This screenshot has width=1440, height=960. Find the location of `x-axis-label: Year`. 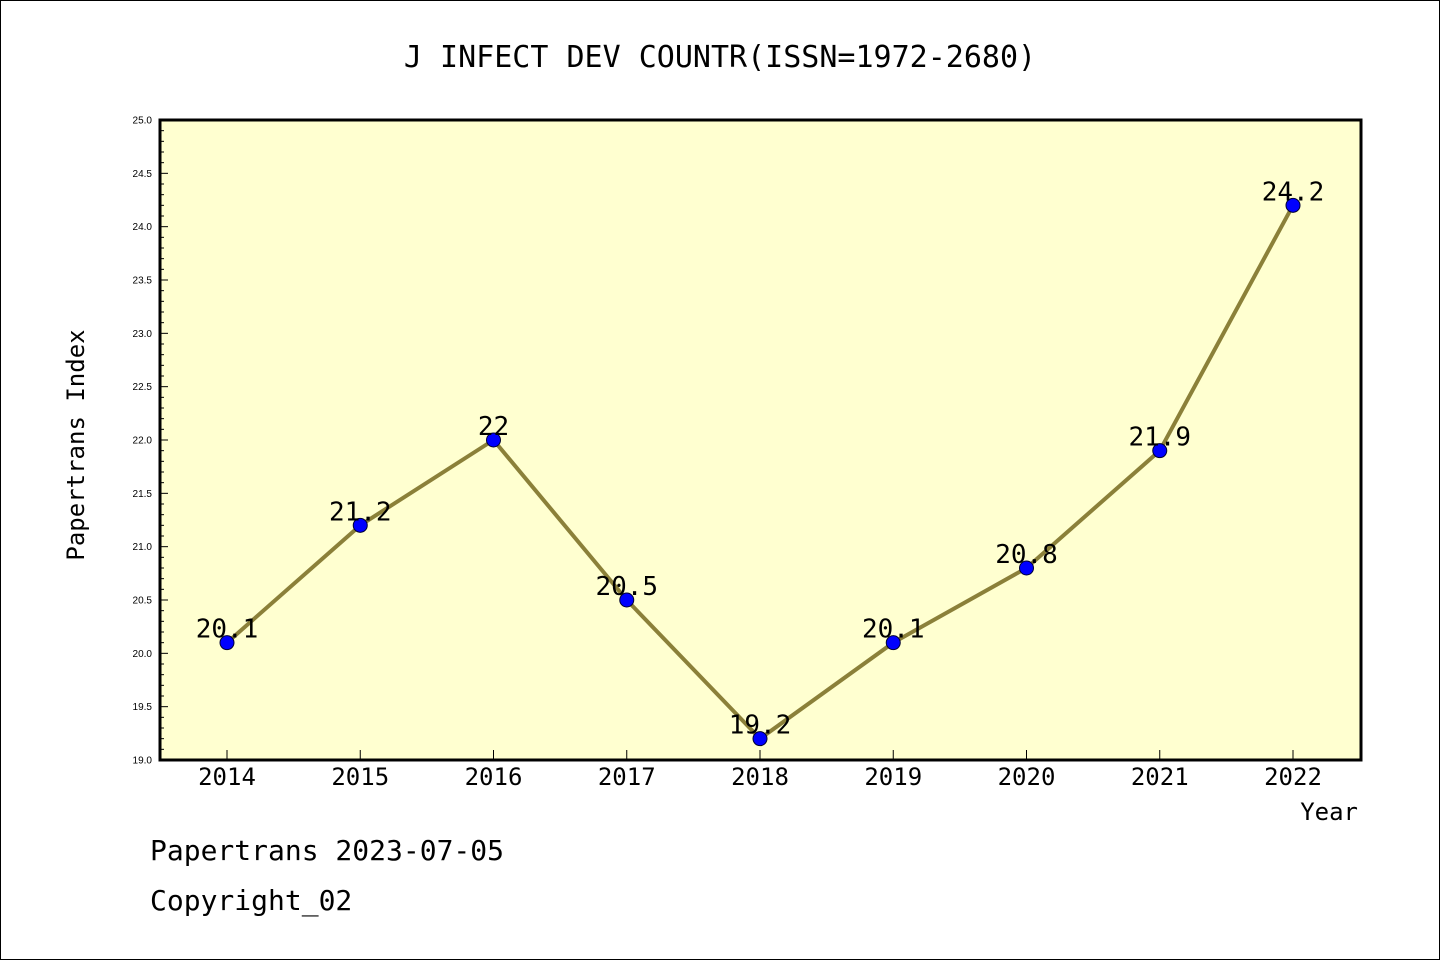

x-axis-label: Year is located at coordinates (1329, 812).